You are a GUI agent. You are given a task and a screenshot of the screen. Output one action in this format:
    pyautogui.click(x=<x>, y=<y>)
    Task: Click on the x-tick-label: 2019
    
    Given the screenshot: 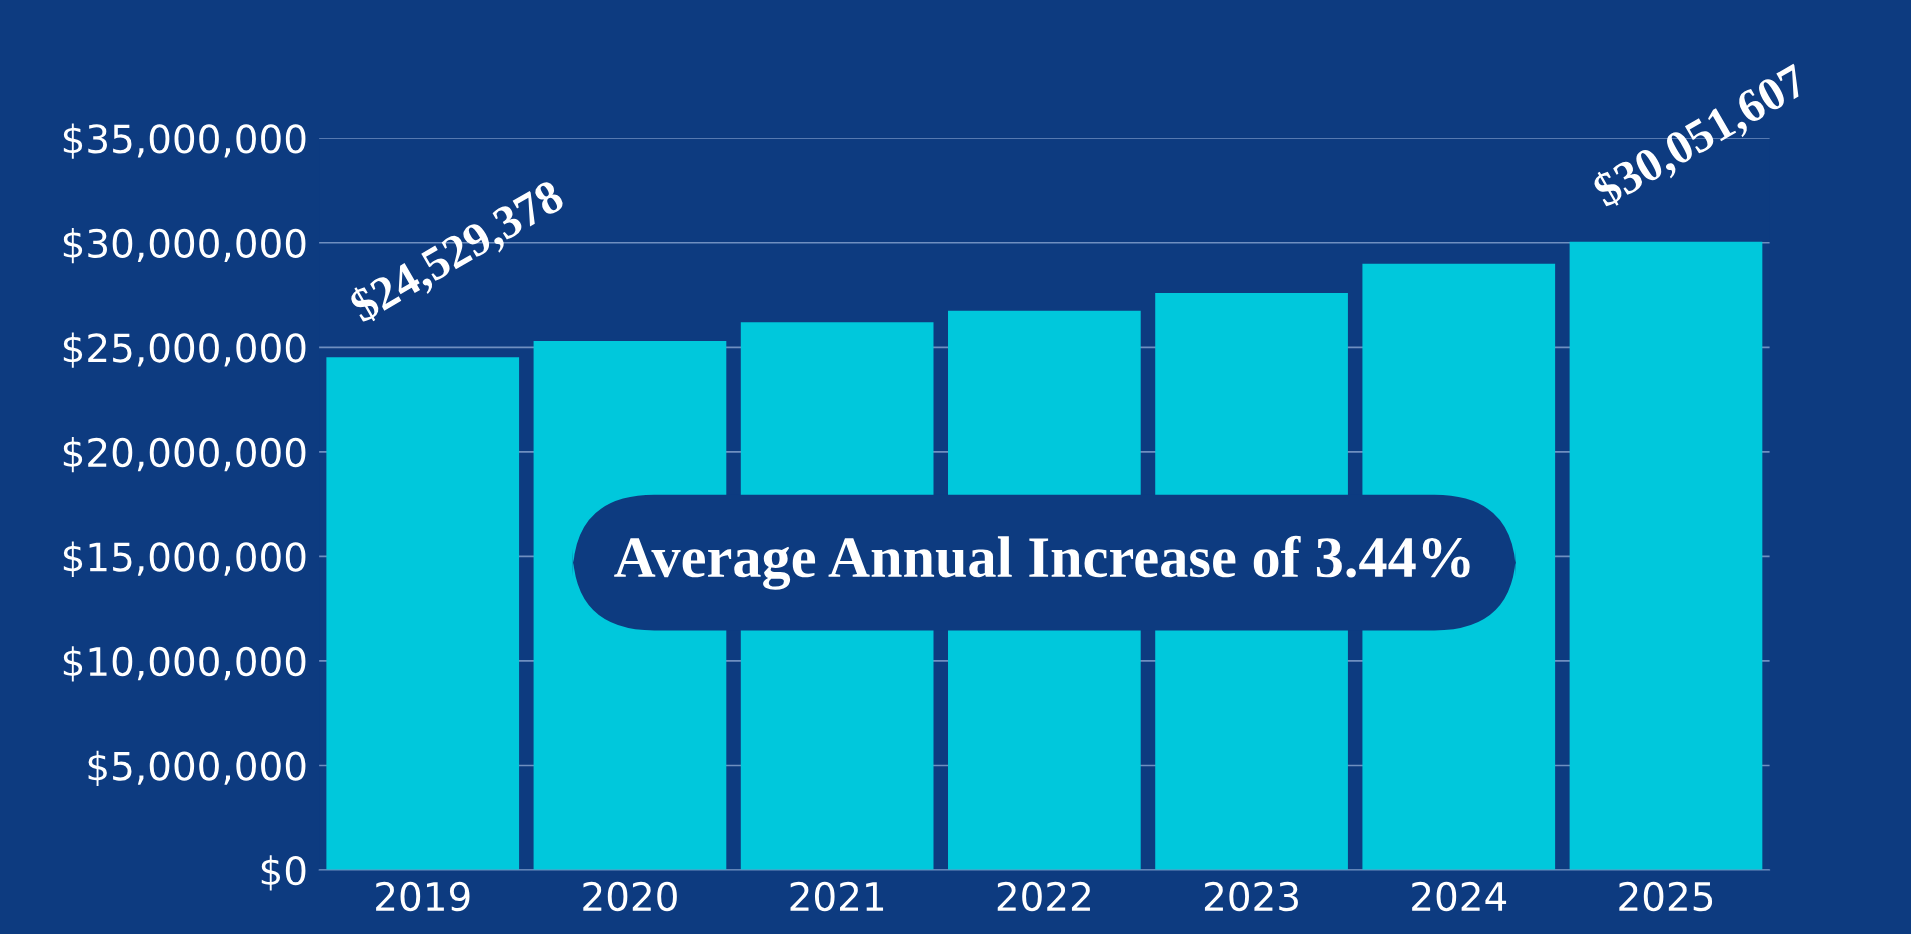 What is the action you would take?
    pyautogui.click(x=423, y=896)
    